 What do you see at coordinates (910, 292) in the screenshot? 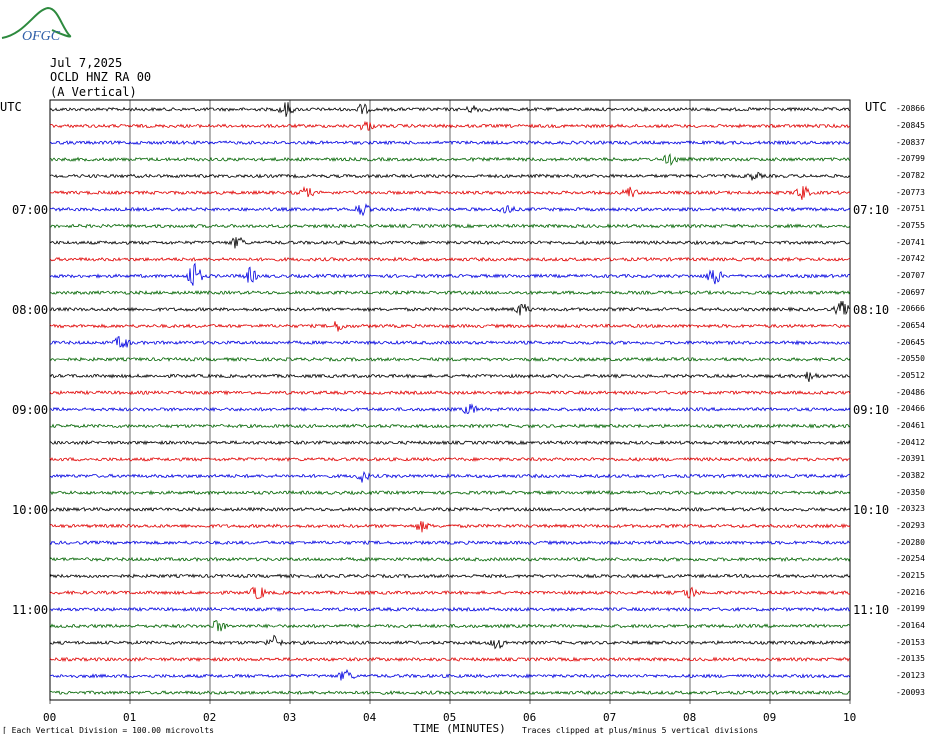
I see `trace-offset-label: -20697` at bounding box center [910, 292].